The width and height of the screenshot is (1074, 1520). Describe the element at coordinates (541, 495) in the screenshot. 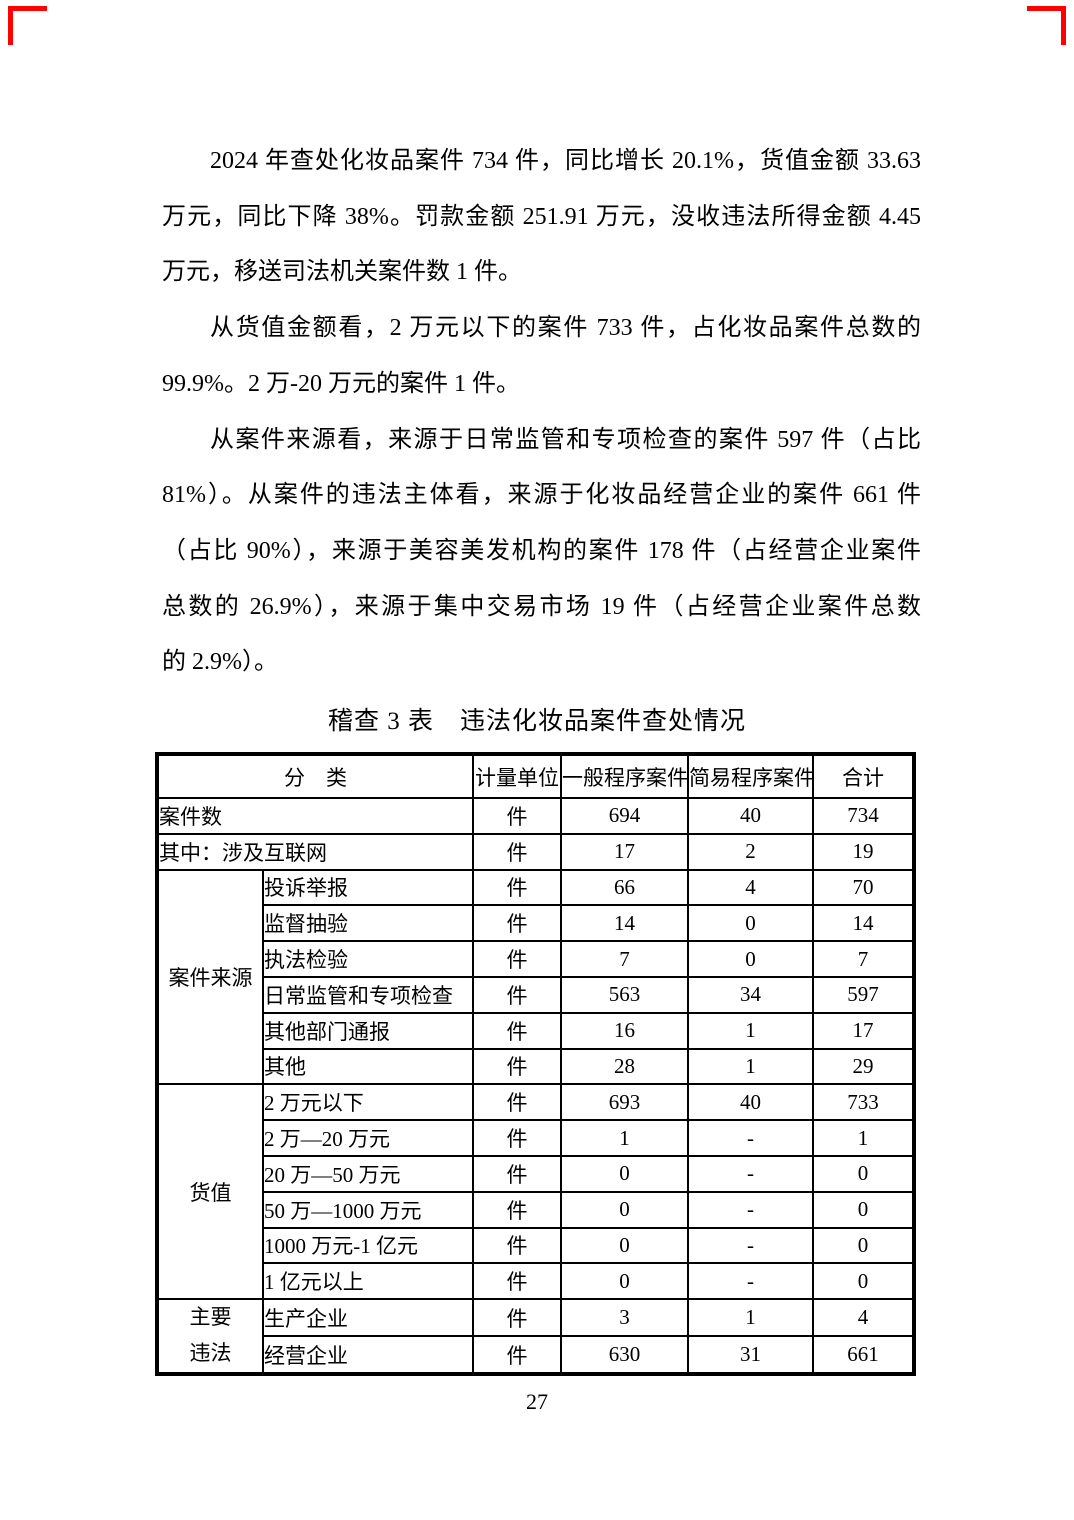

I see `paragraph-3-line-2: 81%）。从案件的违法主体看，来源于化妆品经营企业的案件 661 件` at that location.